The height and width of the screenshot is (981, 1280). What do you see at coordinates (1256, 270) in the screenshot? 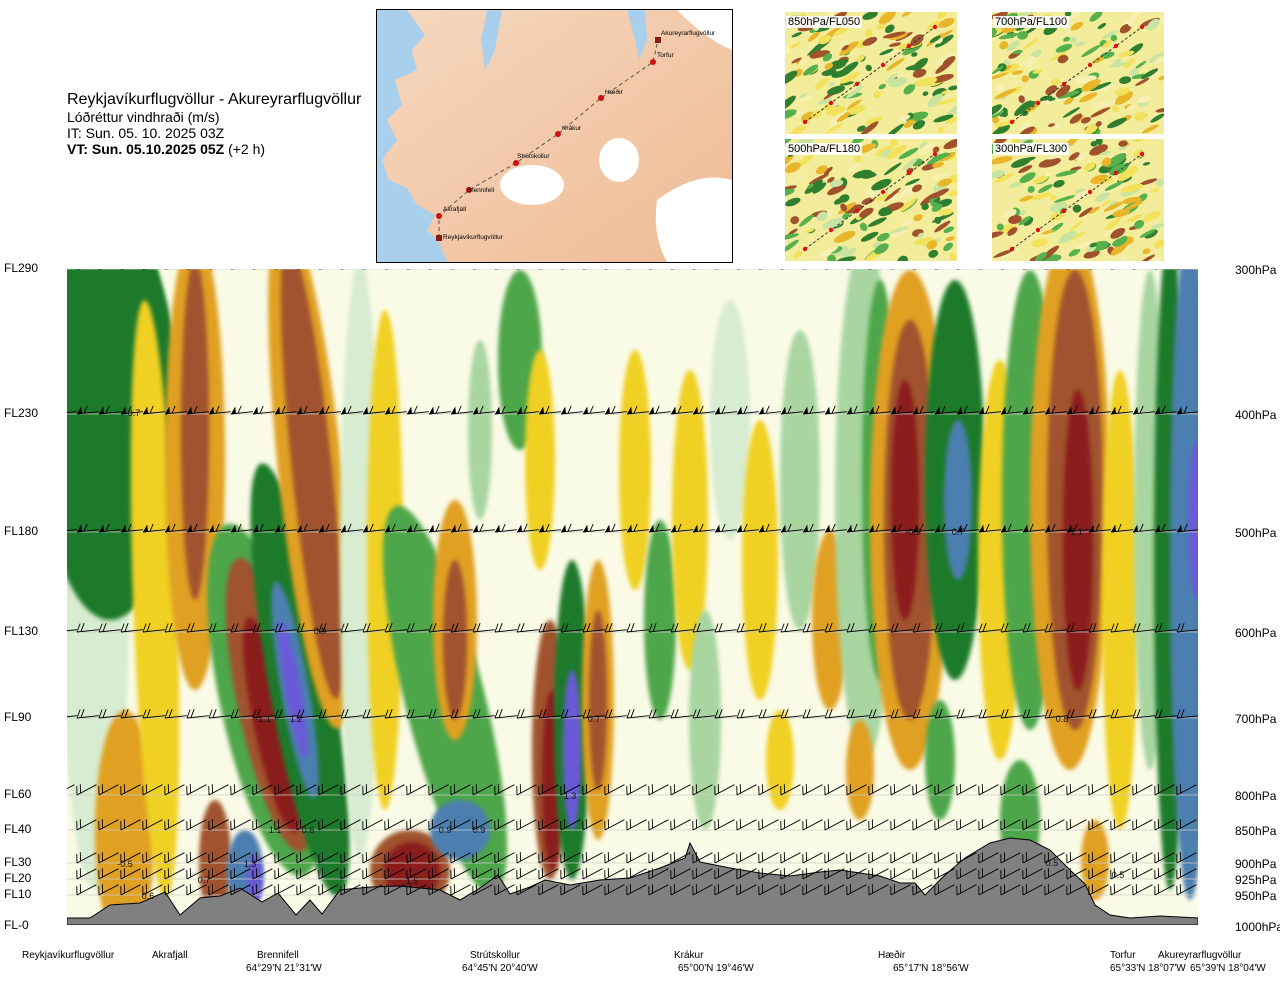
I see `hpa-tick-label: 300hPa` at bounding box center [1256, 270].